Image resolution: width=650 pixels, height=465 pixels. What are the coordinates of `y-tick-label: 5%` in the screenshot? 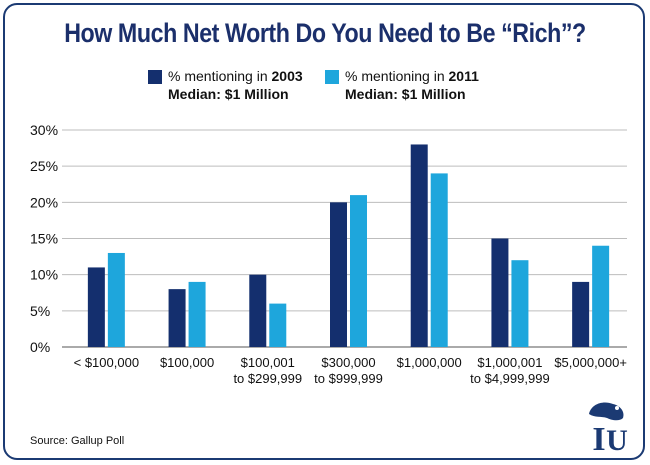 It's located at (40, 311).